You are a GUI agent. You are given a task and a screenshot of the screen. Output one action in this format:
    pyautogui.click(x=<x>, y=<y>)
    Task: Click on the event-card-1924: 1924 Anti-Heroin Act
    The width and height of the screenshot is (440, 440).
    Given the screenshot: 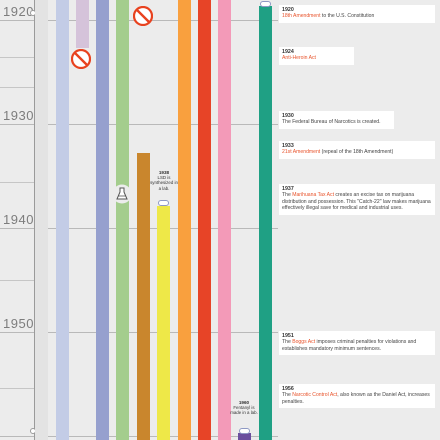 What is the action you would take?
    pyautogui.click(x=316, y=56)
    